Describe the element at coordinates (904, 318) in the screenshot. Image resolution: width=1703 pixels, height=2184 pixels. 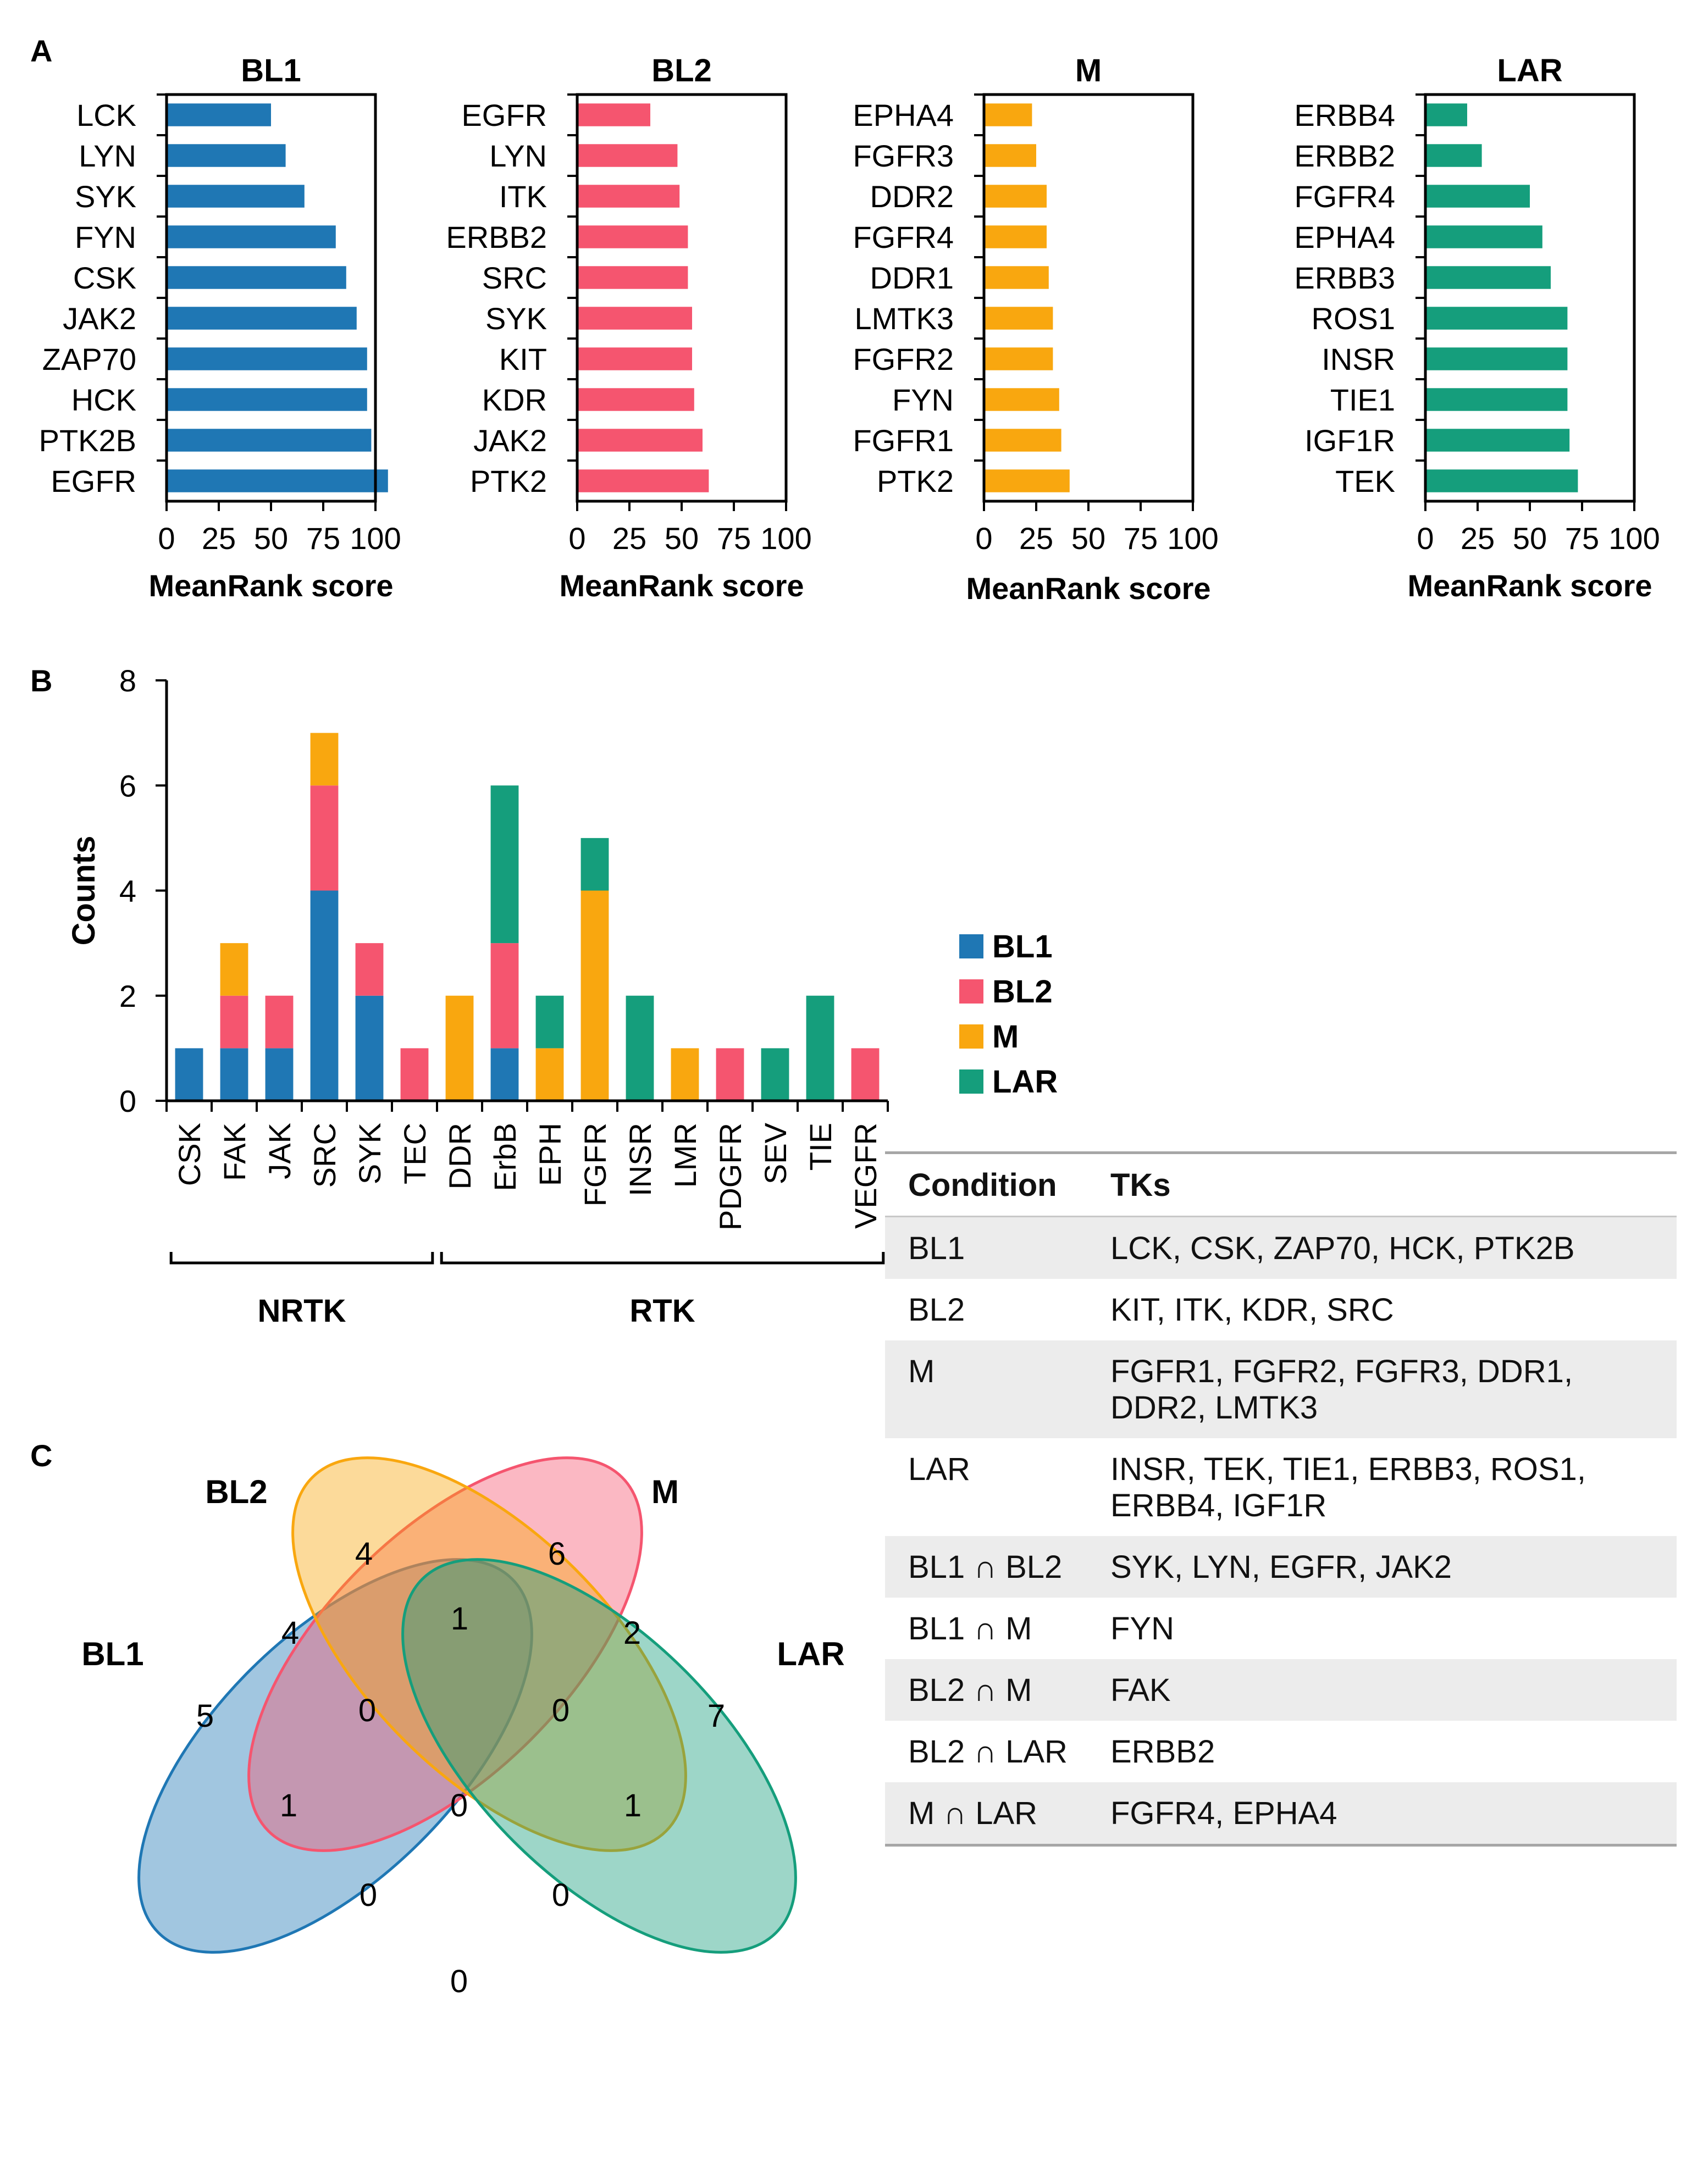
I see `category-label-lmtk3: LMTK3` at that location.